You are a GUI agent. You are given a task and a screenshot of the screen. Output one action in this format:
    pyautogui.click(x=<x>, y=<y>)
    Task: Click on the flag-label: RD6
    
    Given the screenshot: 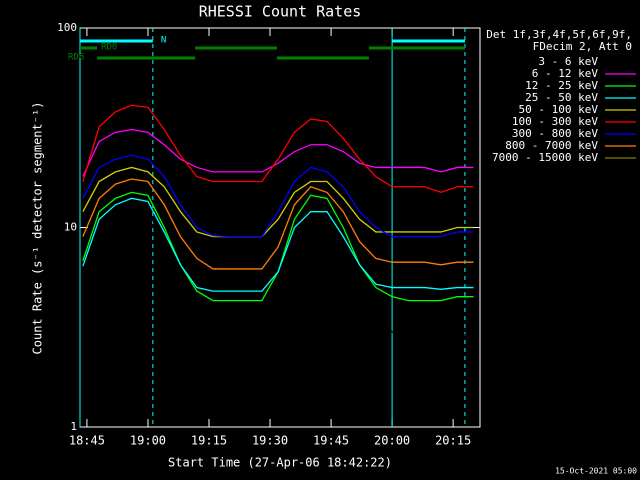 What is the action you would take?
    pyautogui.click(x=76, y=58)
    